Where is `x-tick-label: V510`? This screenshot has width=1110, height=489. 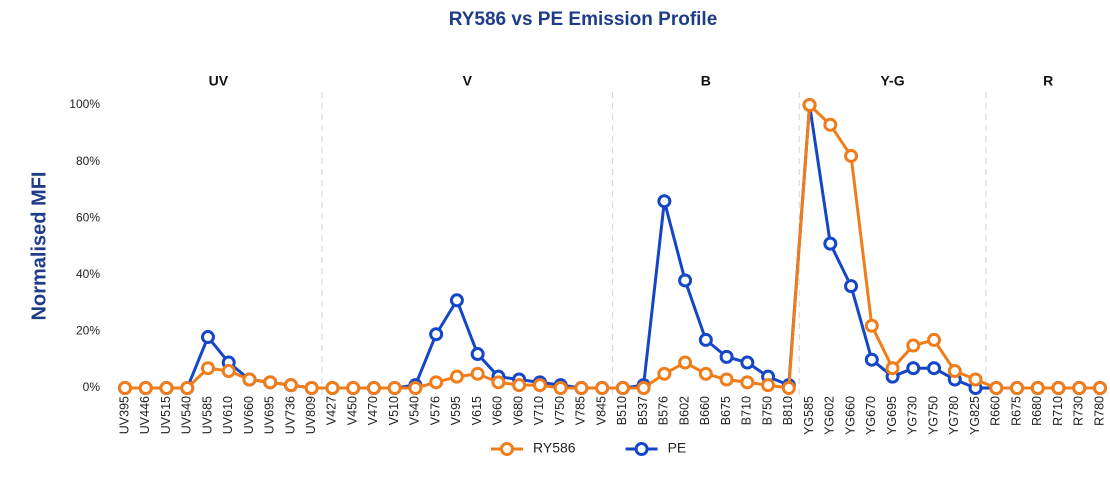 x-tick-label: V510 is located at coordinates (394, 410).